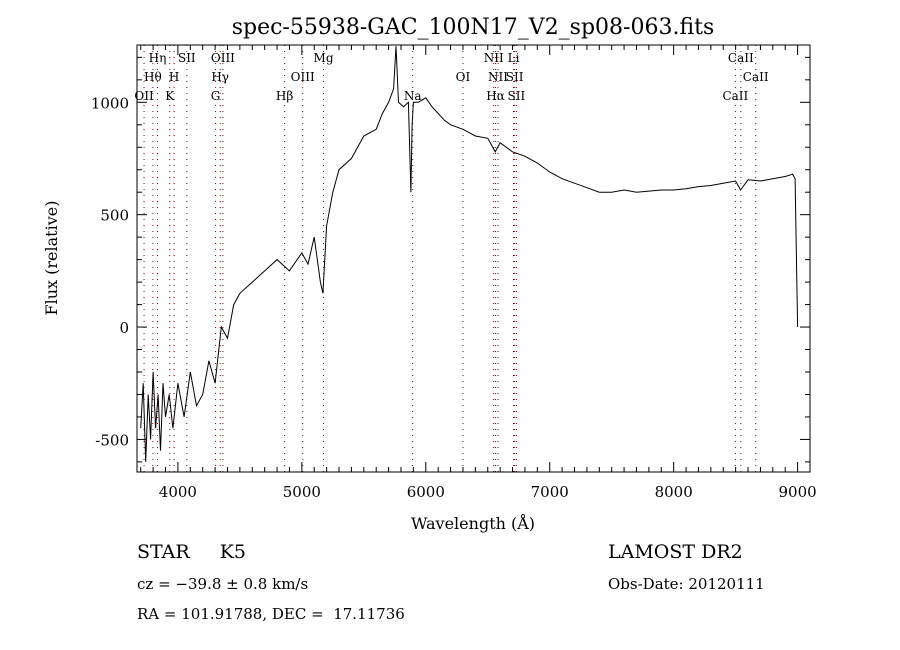 The width and height of the screenshot is (900, 650). Describe the element at coordinates (675, 552) in the screenshot. I see `survey-label: LAMOST DR2` at that location.